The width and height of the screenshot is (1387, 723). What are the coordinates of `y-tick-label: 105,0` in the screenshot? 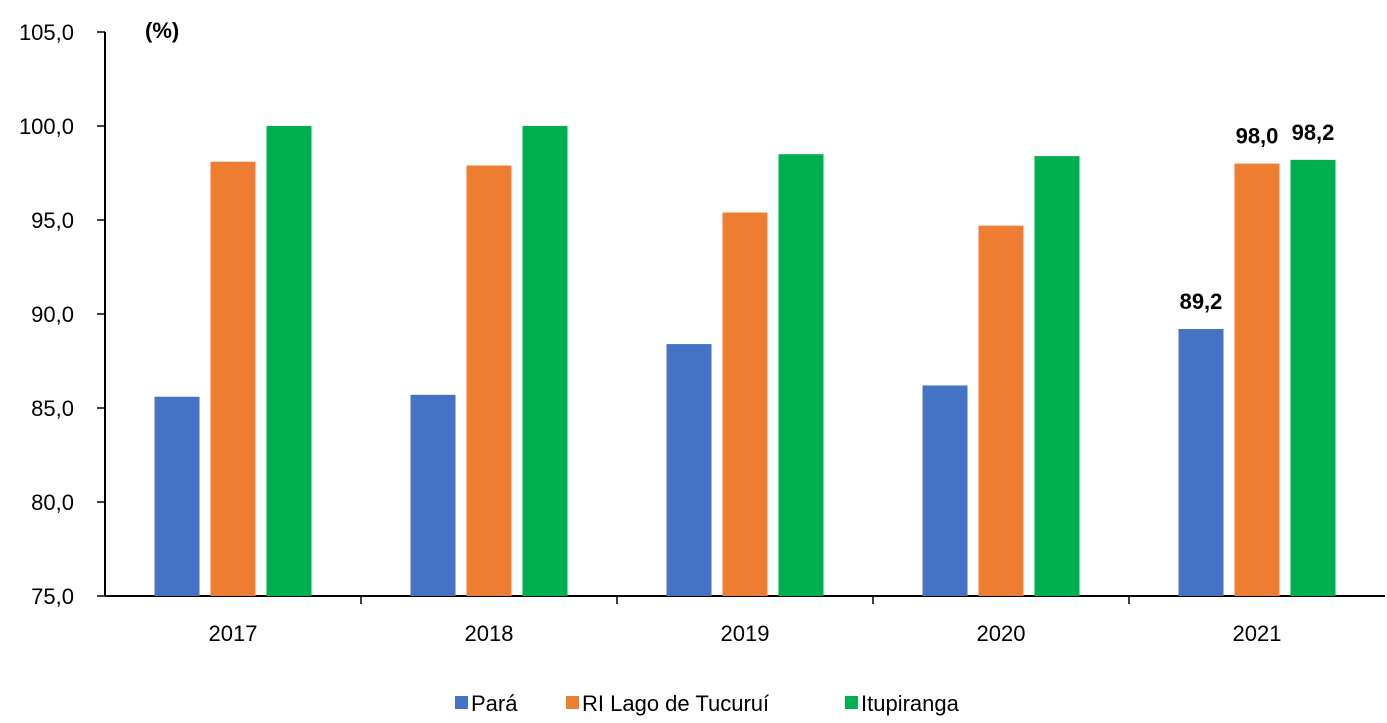 It's located at (46, 32).